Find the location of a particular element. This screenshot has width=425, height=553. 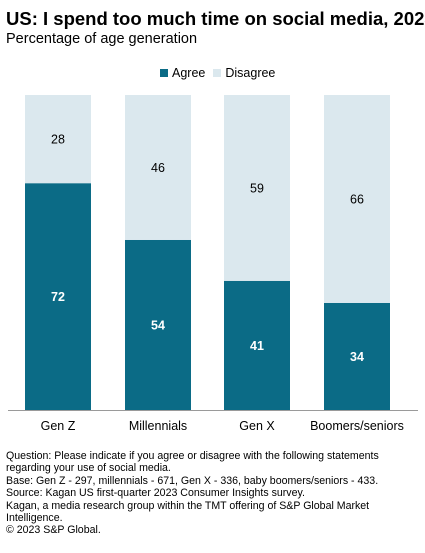

legend-swatch-disagree is located at coordinates (217, 73).